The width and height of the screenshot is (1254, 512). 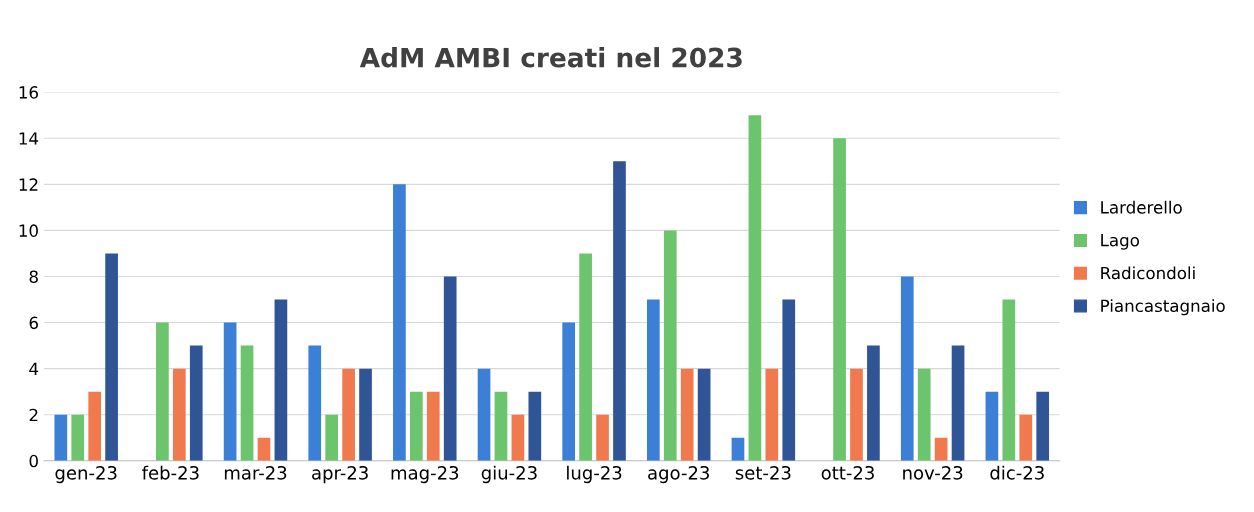 What do you see at coordinates (29, 138) in the screenshot?
I see `y-tick-label: 14` at bounding box center [29, 138].